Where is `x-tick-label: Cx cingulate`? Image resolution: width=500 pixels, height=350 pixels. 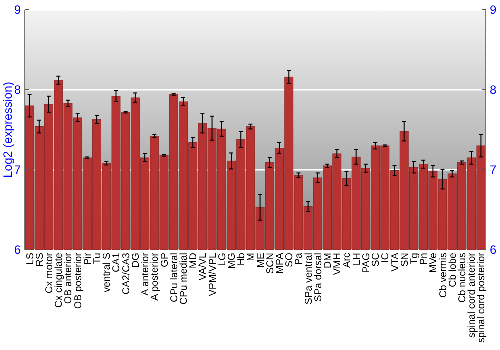
x-tick-label: Cx cingulate is located at coordinates (60, 280).